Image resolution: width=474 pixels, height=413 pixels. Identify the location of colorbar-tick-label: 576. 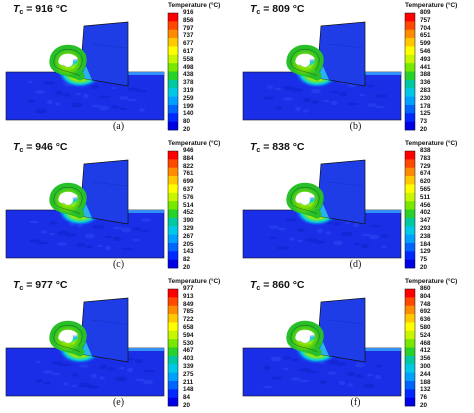
(188, 197).